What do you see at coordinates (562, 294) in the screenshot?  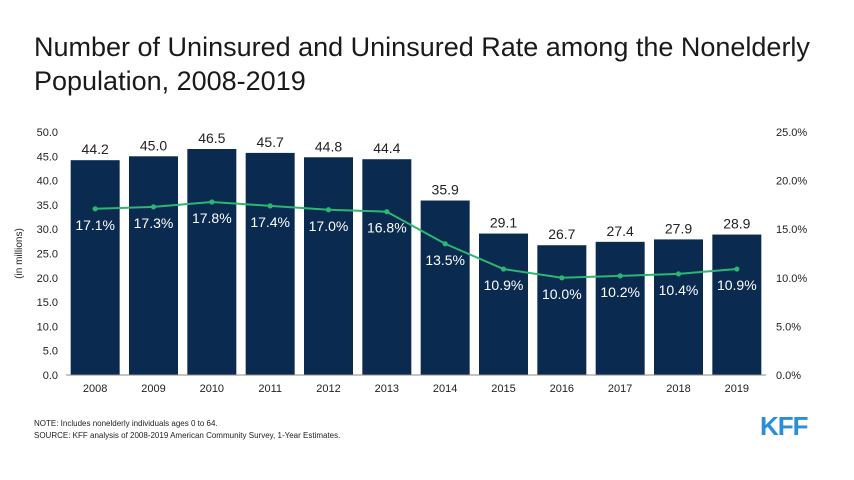 I see `rate-value-label: 10.0%` at bounding box center [562, 294].